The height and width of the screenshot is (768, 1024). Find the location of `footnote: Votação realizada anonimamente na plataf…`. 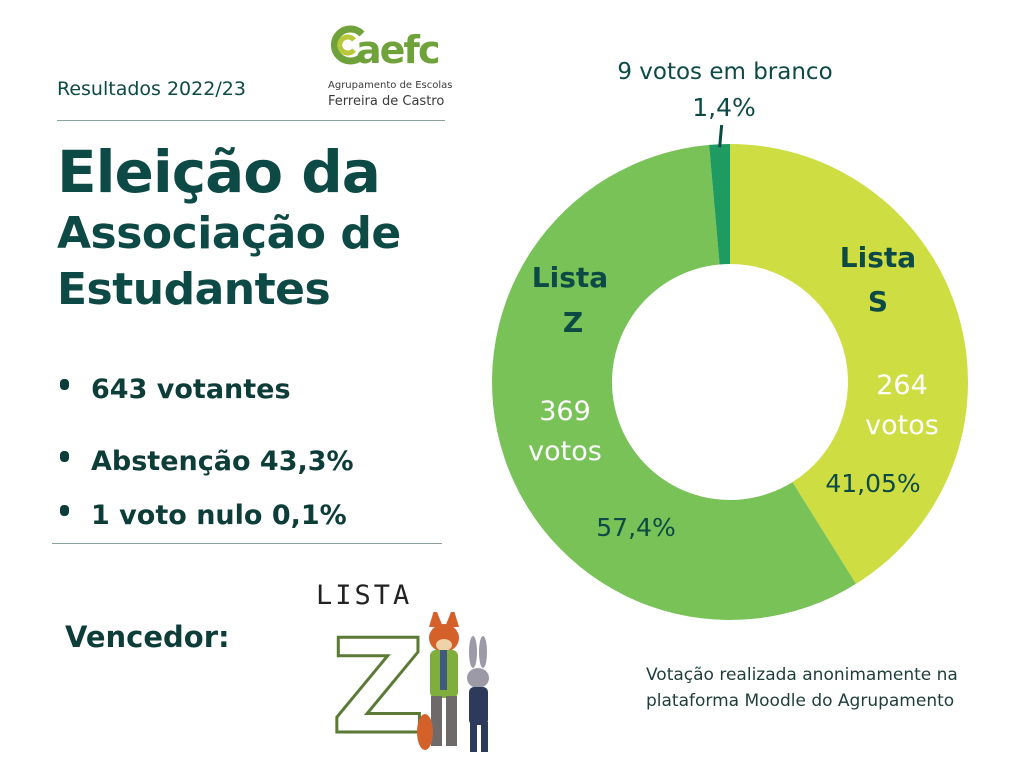

footnote: Votação realizada anonimamente na plataf… is located at coordinates (826, 688).